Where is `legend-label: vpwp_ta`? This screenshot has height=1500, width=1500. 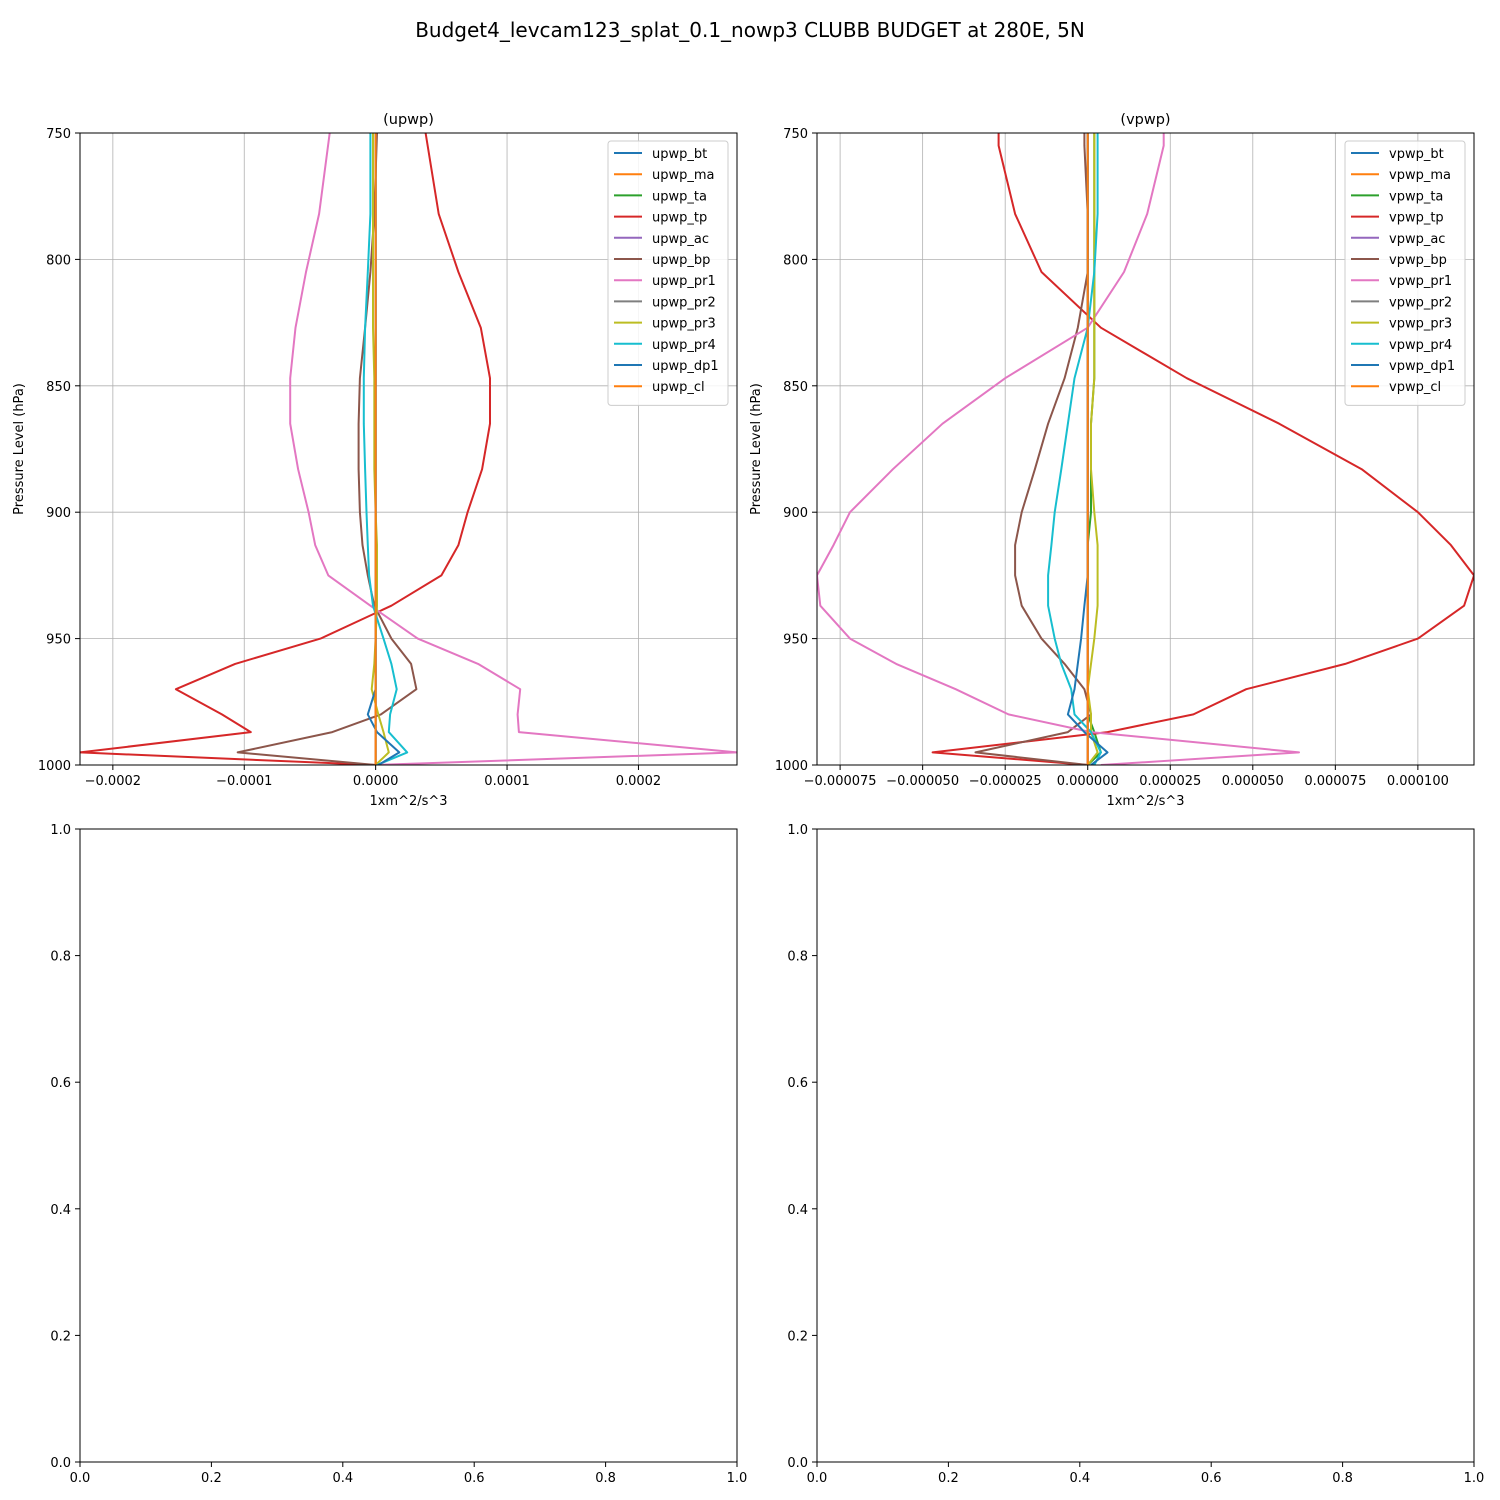
legend-label: vpwp_ta is located at coordinates (1416, 196).